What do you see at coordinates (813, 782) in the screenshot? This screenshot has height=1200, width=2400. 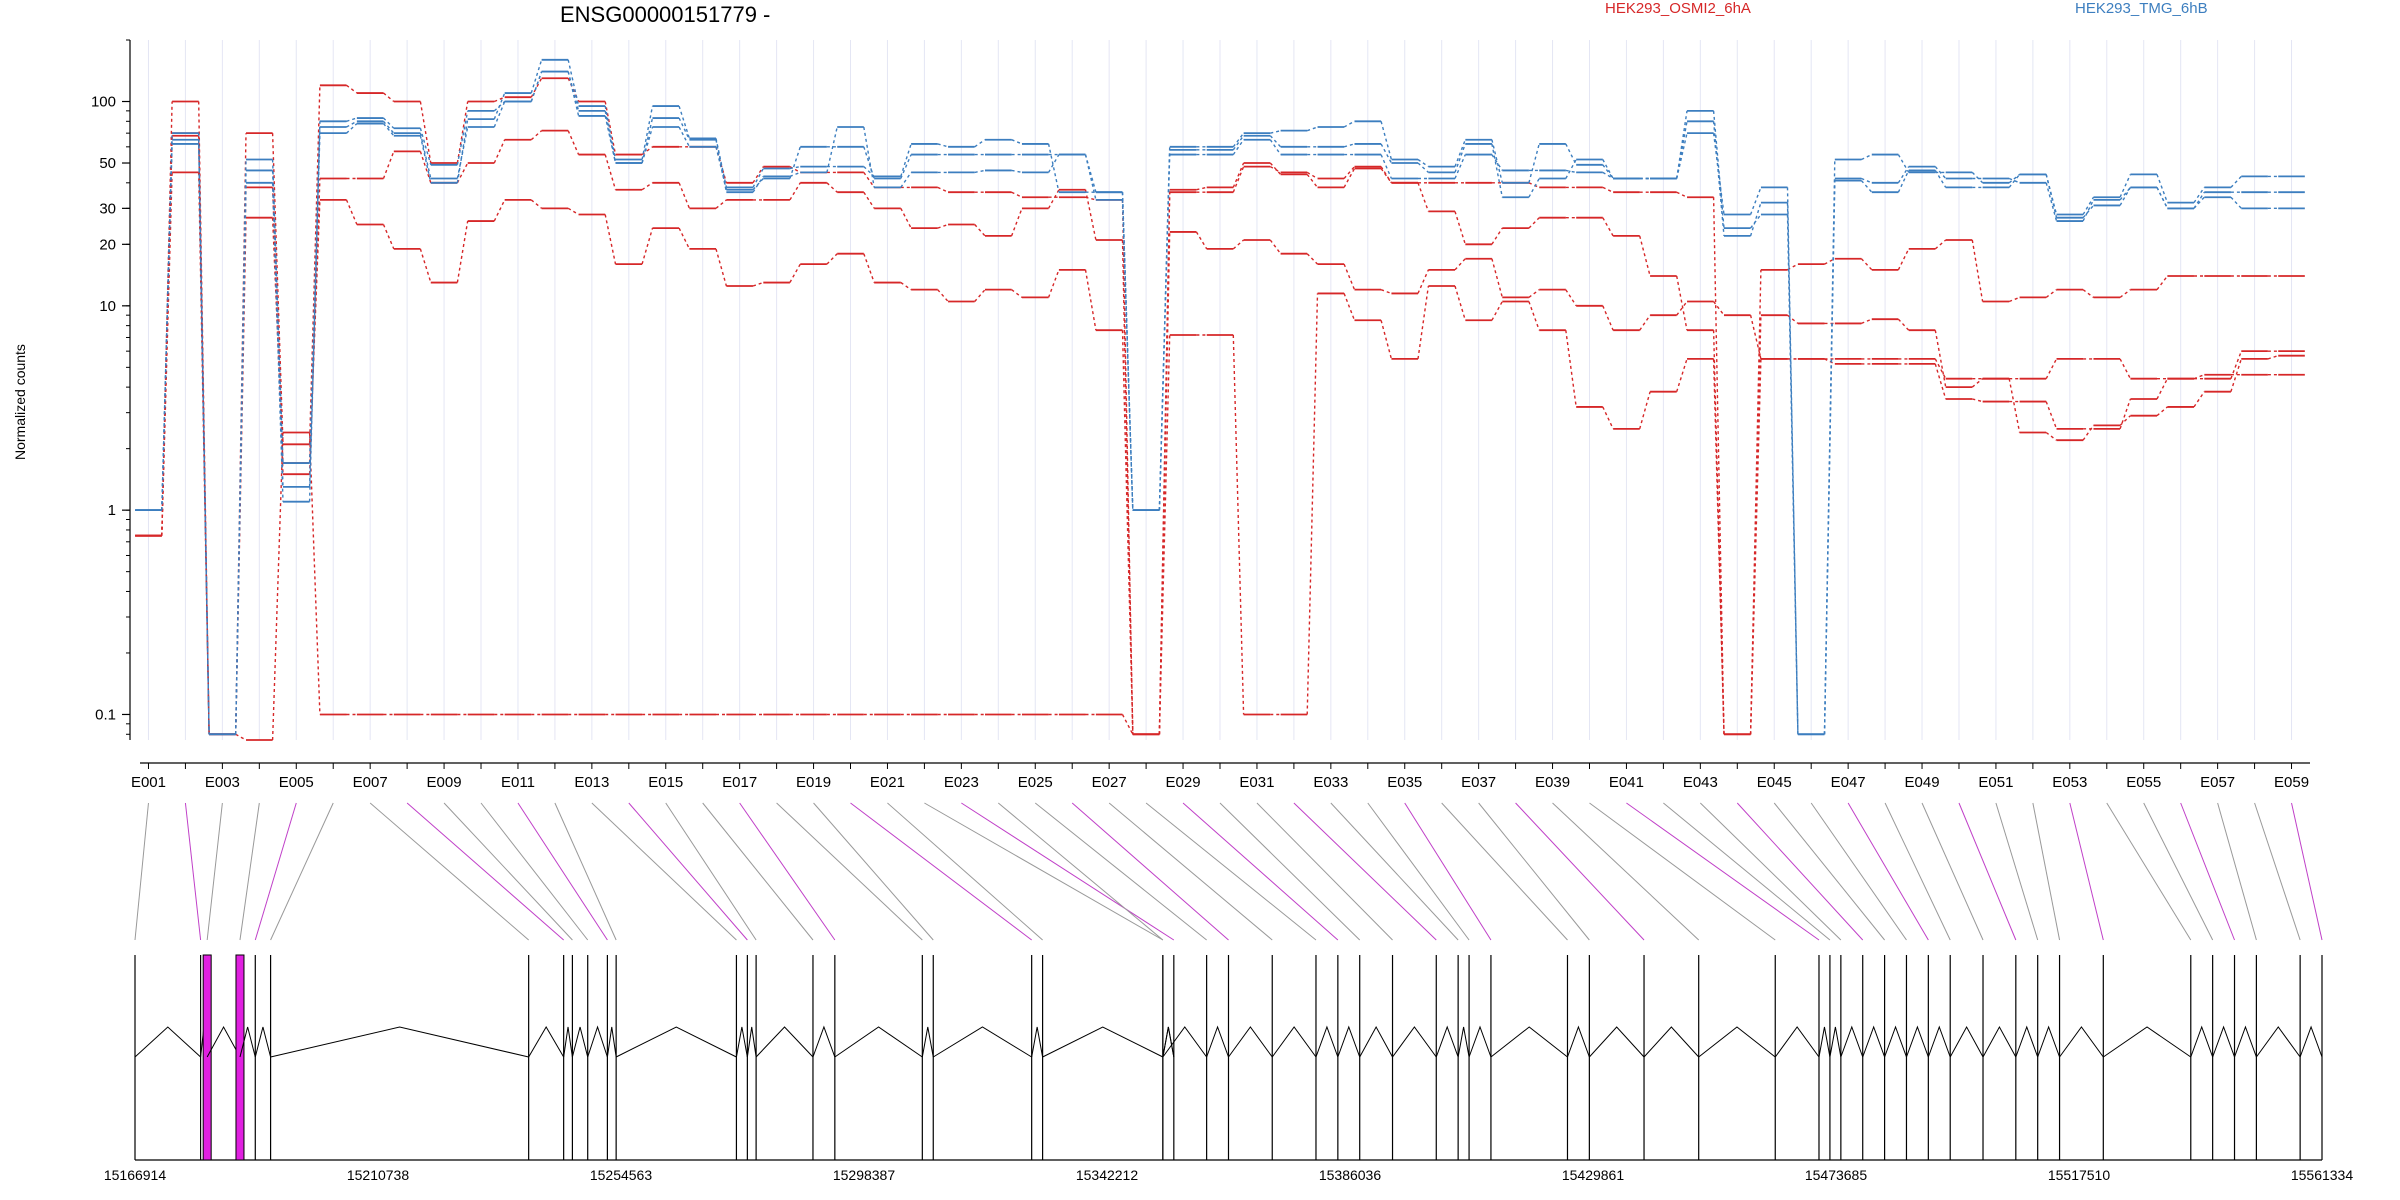 I see `x-tick-label: E019` at bounding box center [813, 782].